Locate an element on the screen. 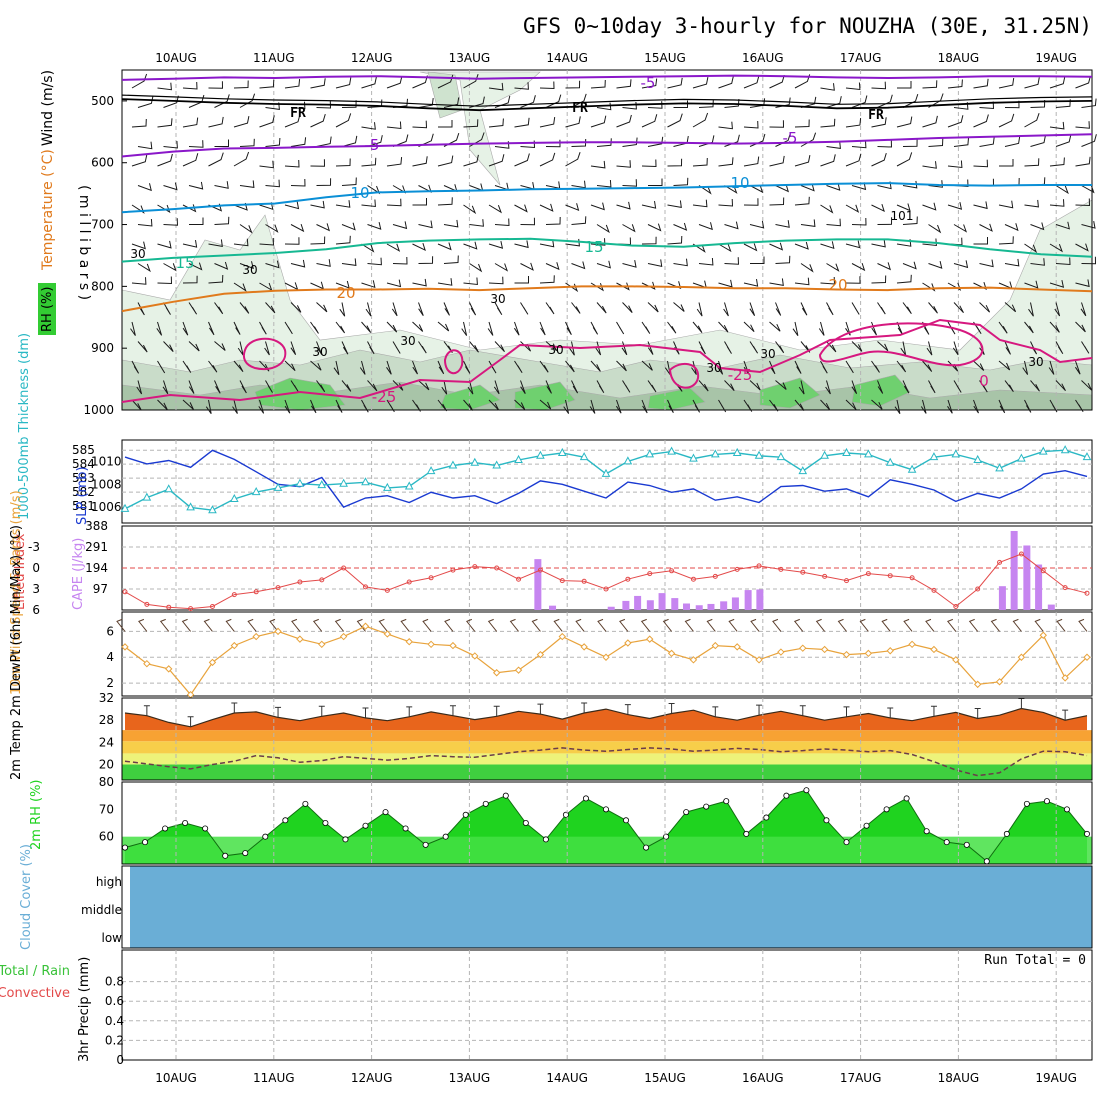 The image size is (1100, 1100). bottom-date-label: 16AUG is located at coordinates (763, 1078).